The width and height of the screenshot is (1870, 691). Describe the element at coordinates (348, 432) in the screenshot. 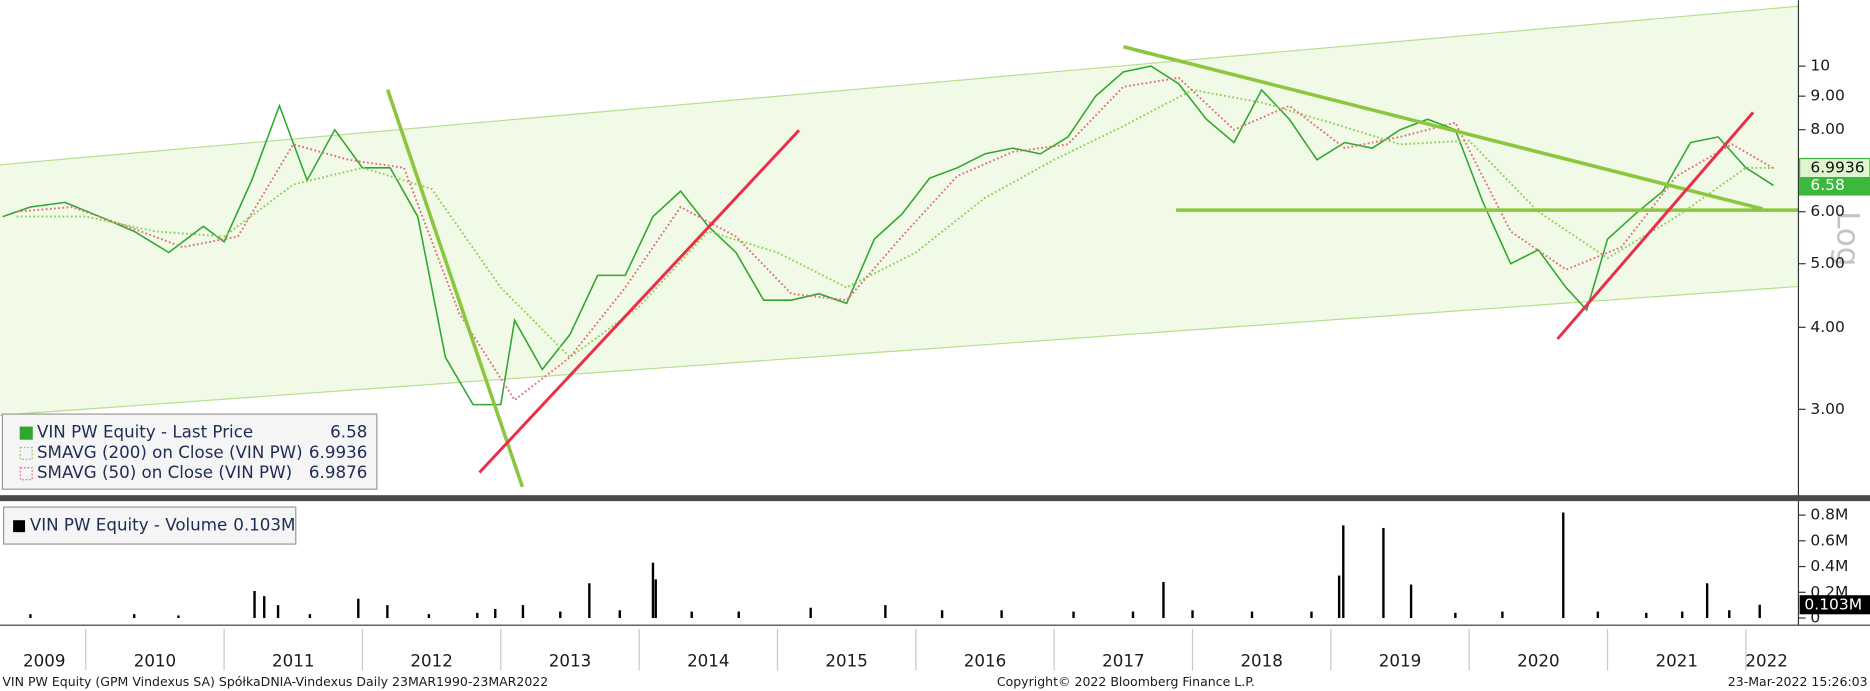

I see `legend-value: 6.58` at that location.